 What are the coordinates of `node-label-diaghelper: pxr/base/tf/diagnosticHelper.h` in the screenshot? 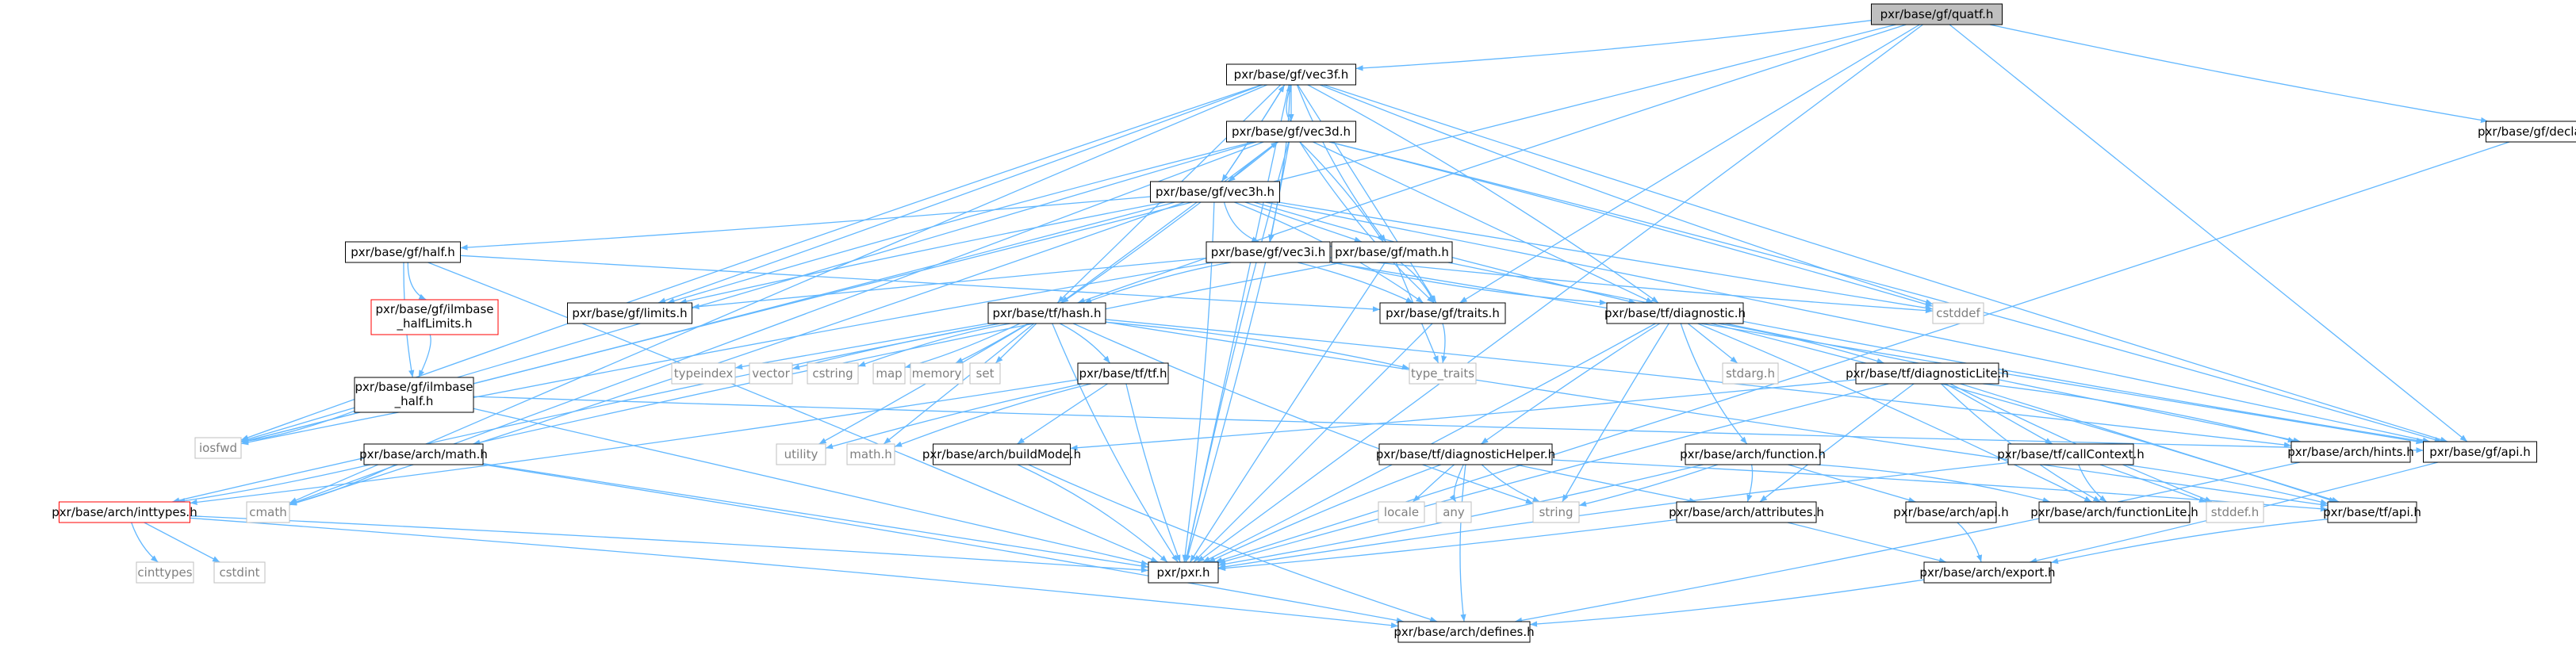 It's located at (1465, 454).